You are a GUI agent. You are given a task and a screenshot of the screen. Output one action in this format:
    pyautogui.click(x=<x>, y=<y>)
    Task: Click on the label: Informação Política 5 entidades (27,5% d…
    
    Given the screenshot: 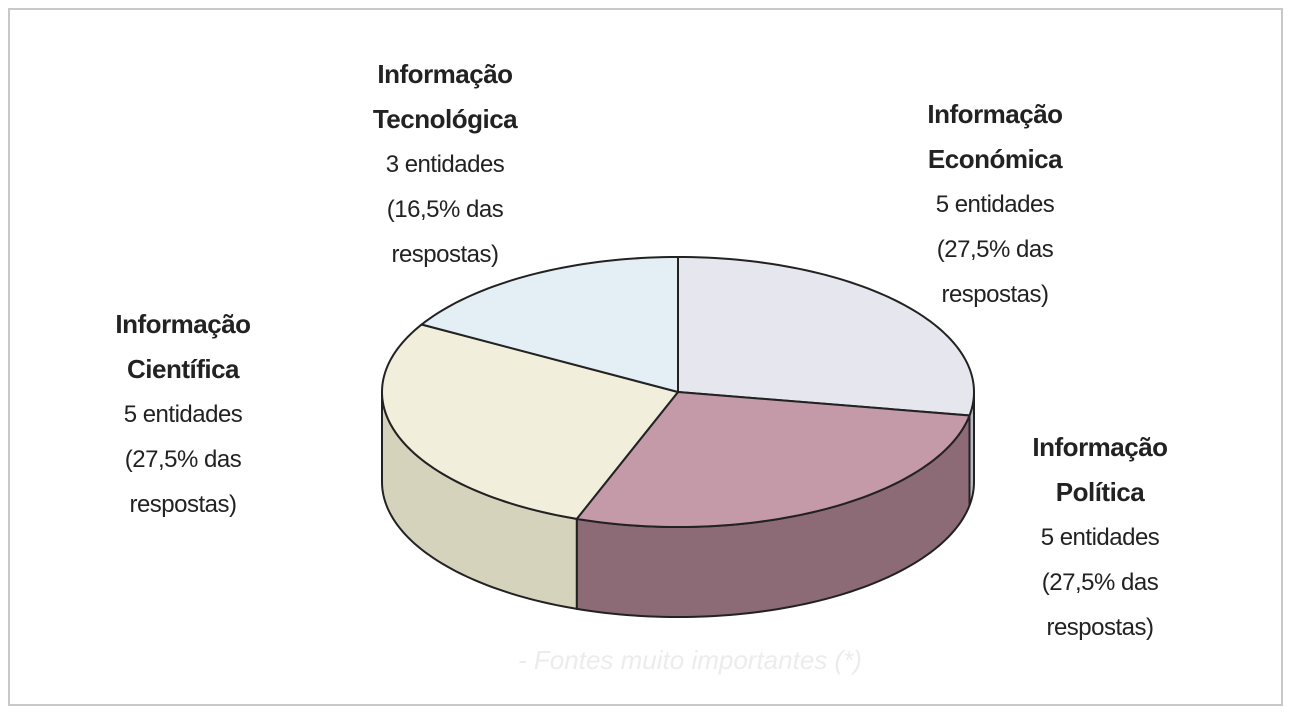 What is the action you would take?
    pyautogui.click(x=1100, y=537)
    